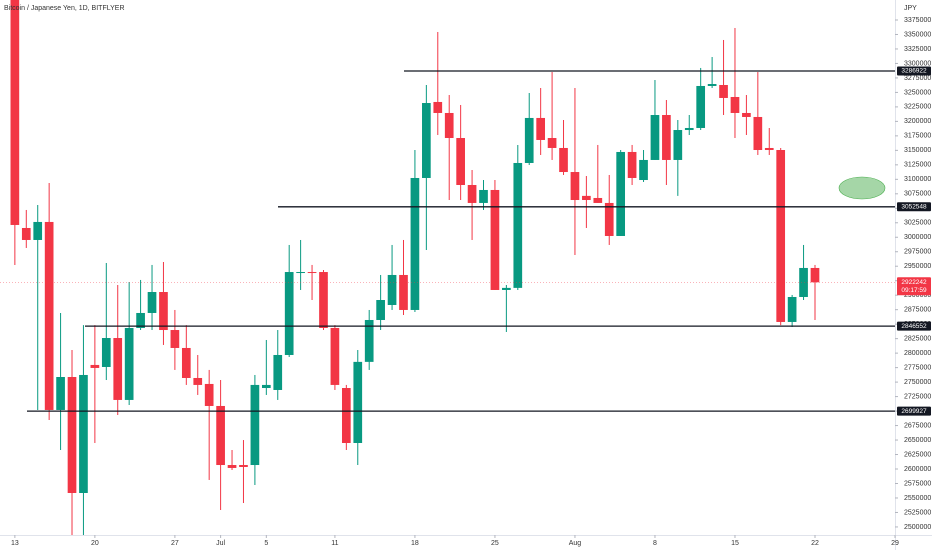  What do you see at coordinates (917, 92) in the screenshot?
I see `y-tick-label: 3250000` at bounding box center [917, 92].